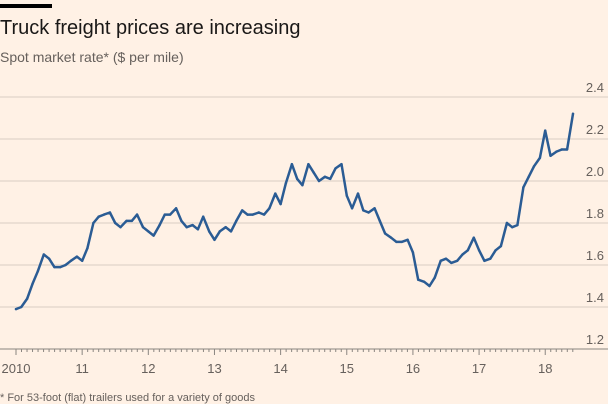 The height and width of the screenshot is (404, 608). I want to click on chart-subtitle: Spot market rate* ($ per mile), so click(92, 57).